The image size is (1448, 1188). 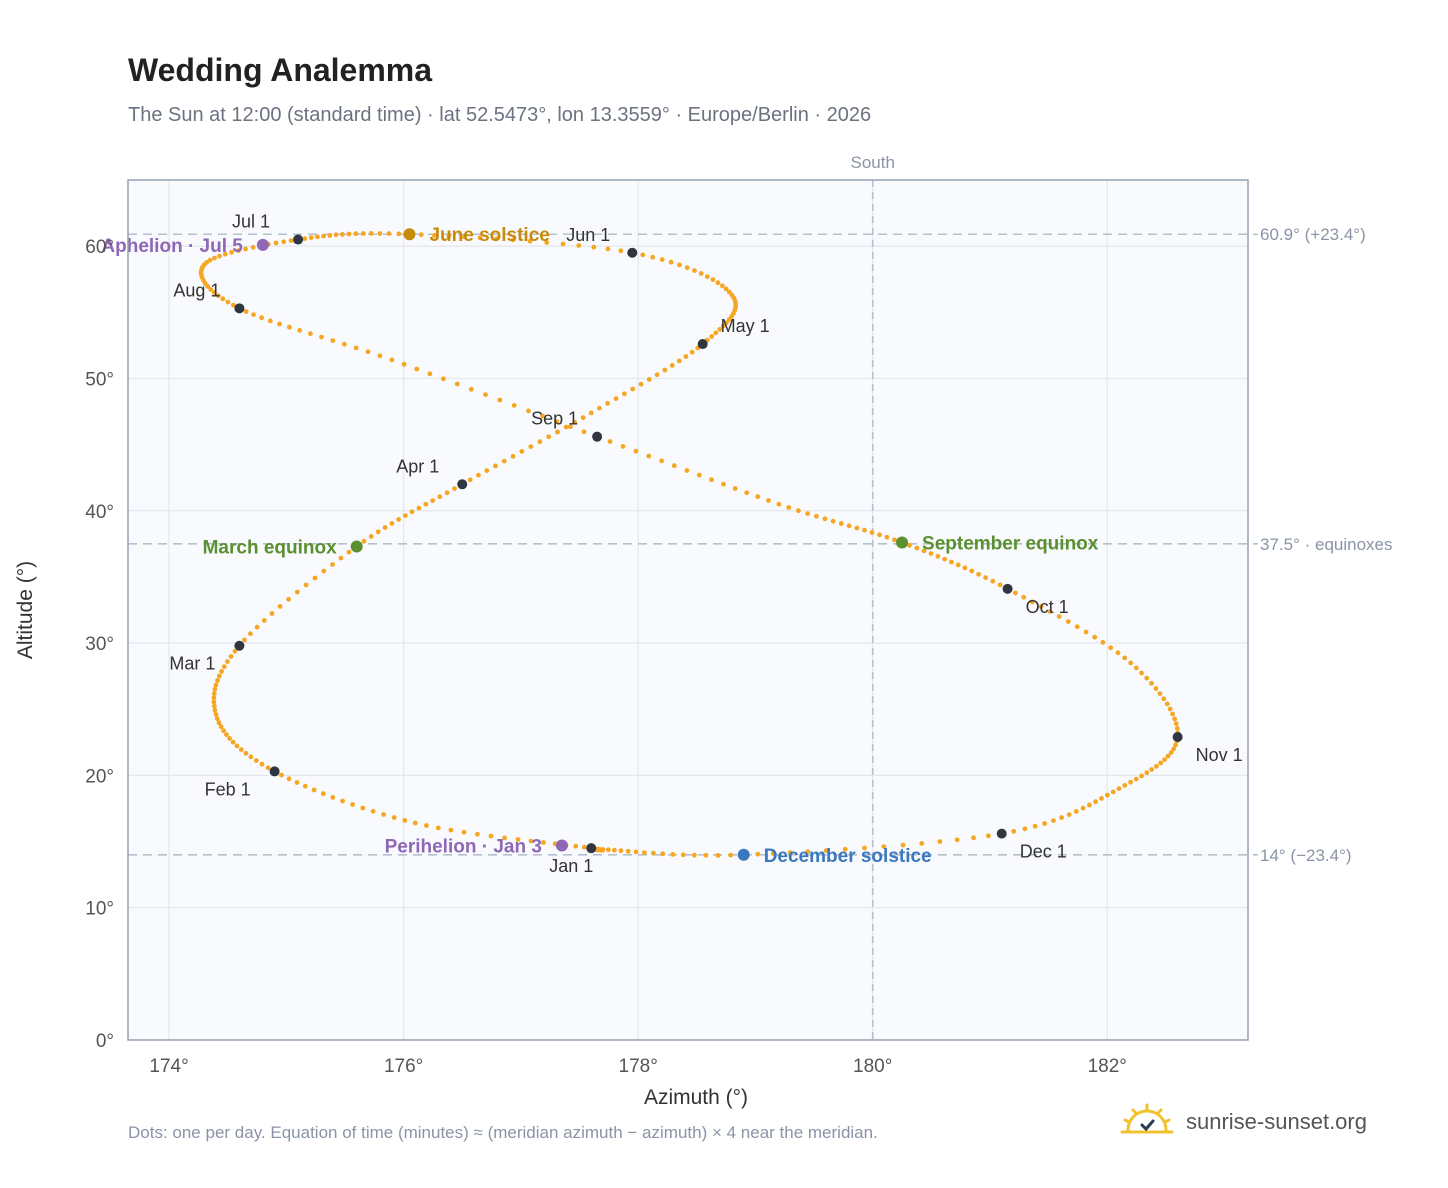 What do you see at coordinates (356, 546) in the screenshot?
I see `event-marker-dot` at bounding box center [356, 546].